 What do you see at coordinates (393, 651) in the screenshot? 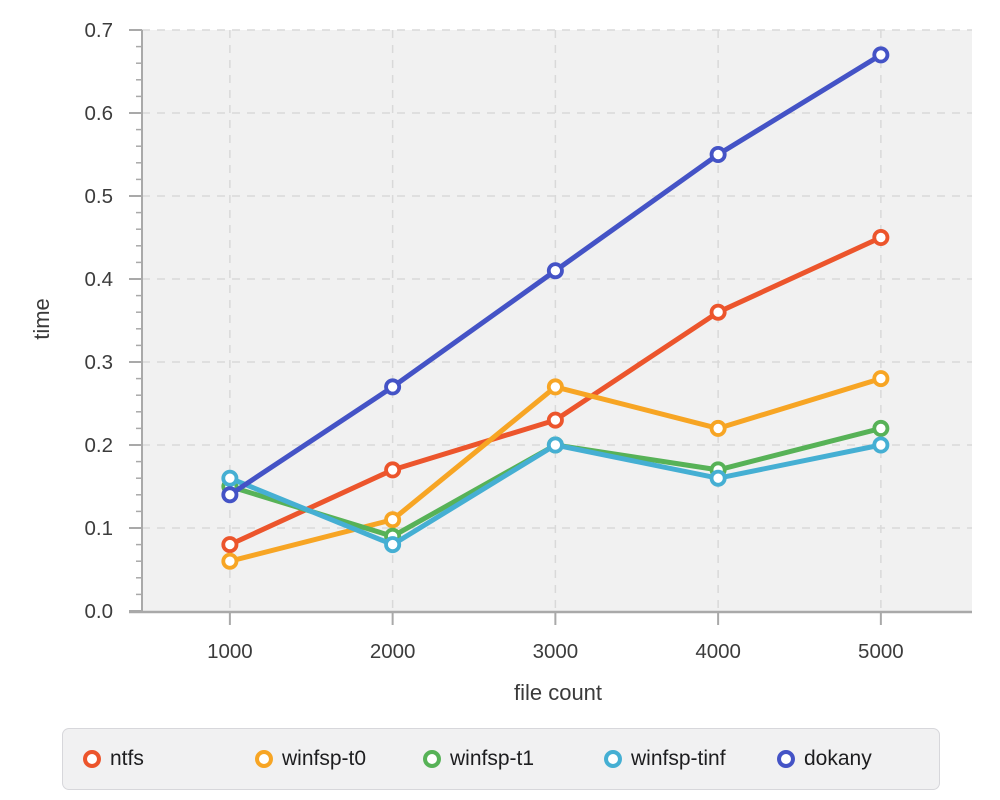
I see `x-tick-label: 2000` at bounding box center [393, 651].